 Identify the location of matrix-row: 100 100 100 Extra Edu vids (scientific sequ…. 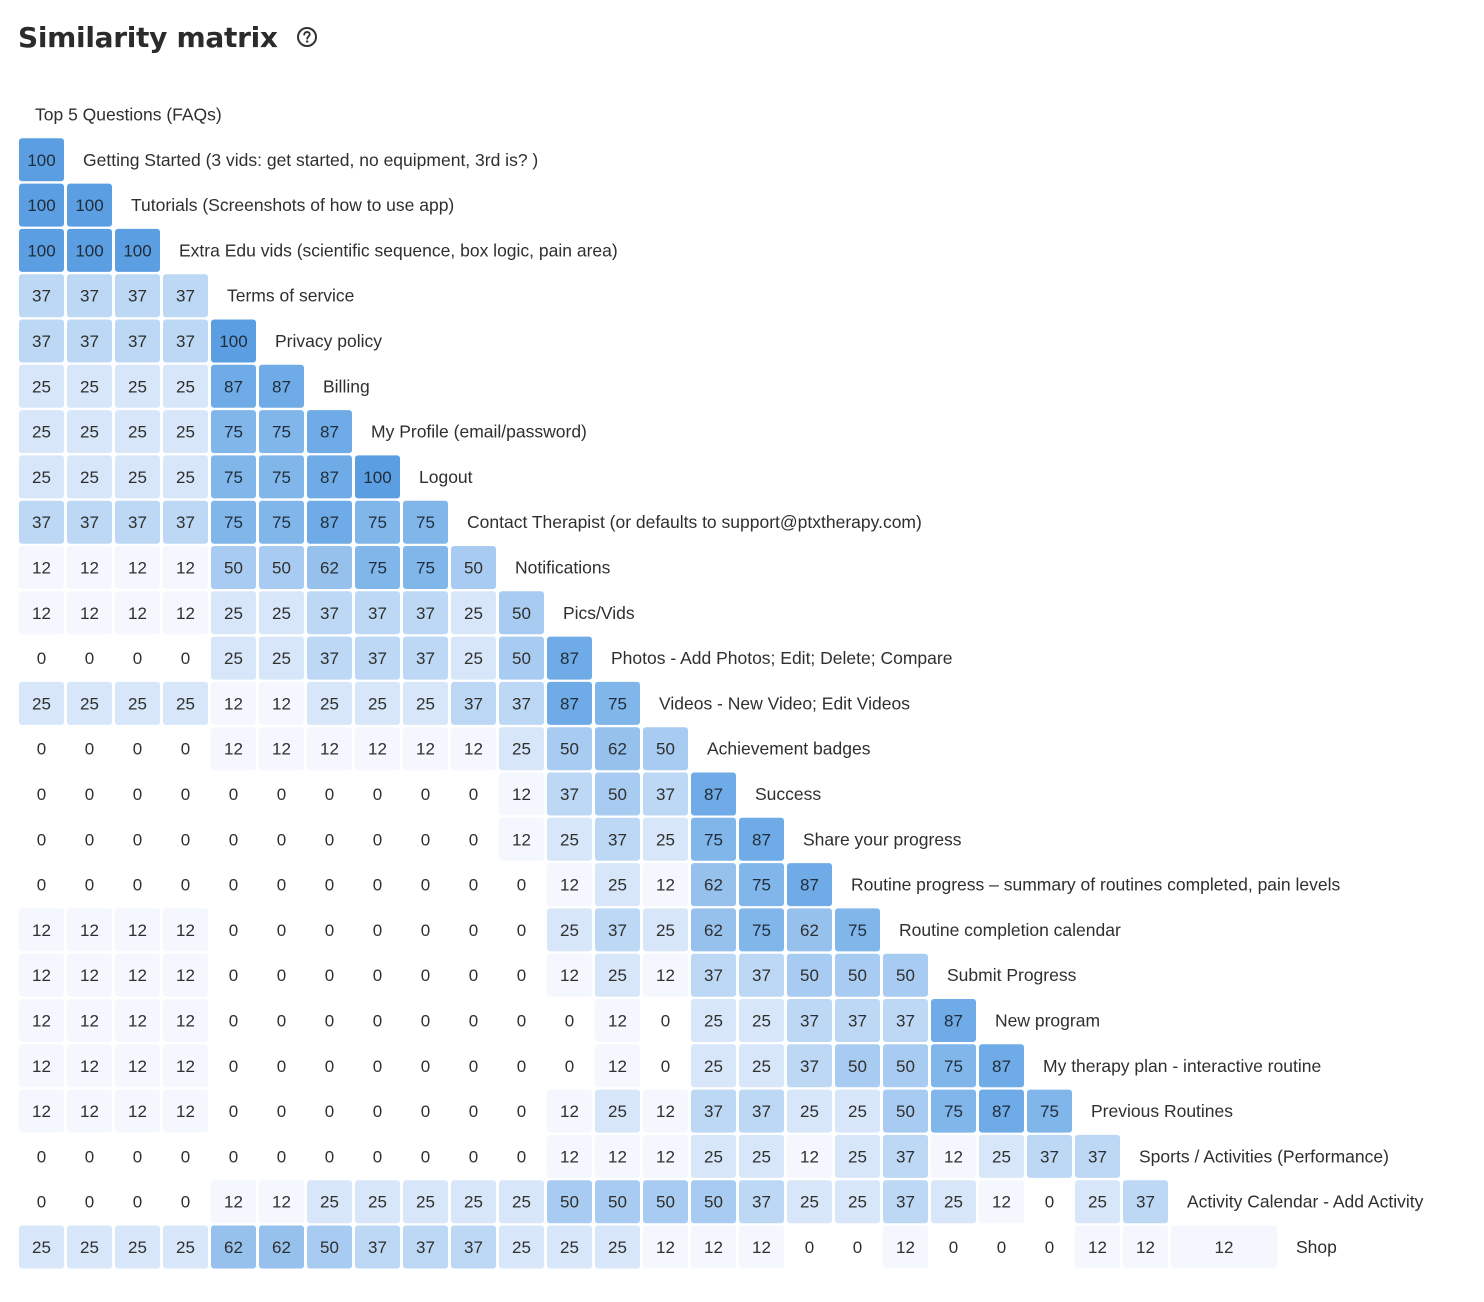
(318, 250).